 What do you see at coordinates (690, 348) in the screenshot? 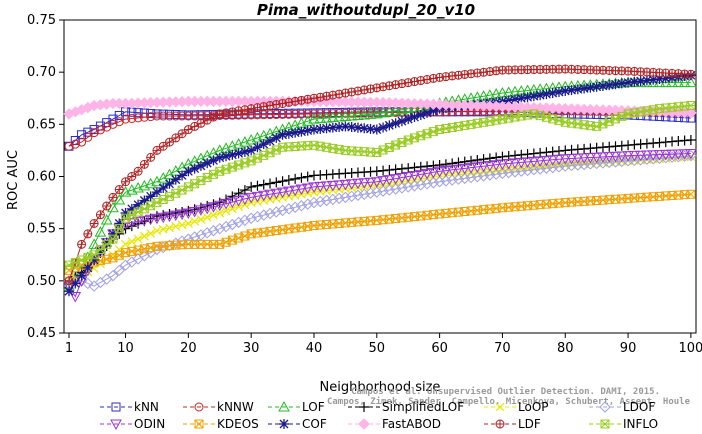
I see `x-tick-label: 100` at bounding box center [690, 348].